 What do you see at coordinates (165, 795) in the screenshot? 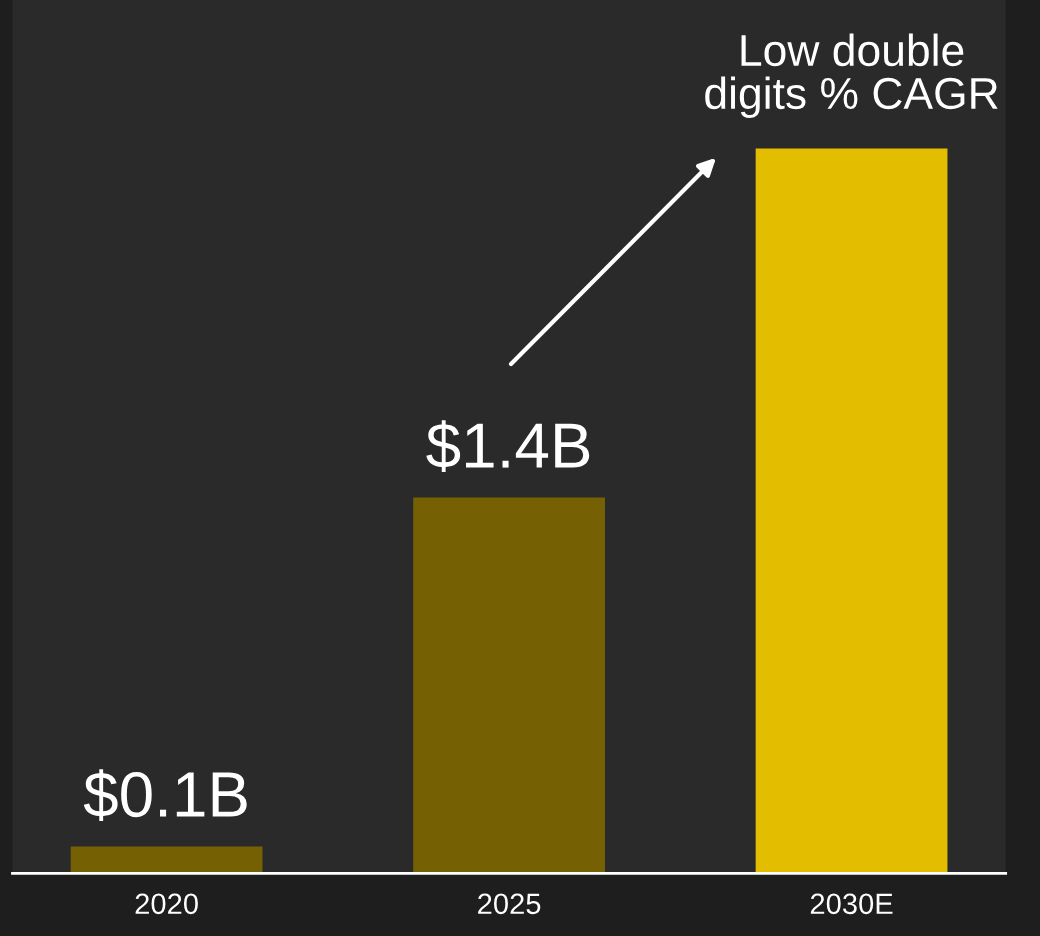
I see `data-label: $0.1B` at bounding box center [165, 795].